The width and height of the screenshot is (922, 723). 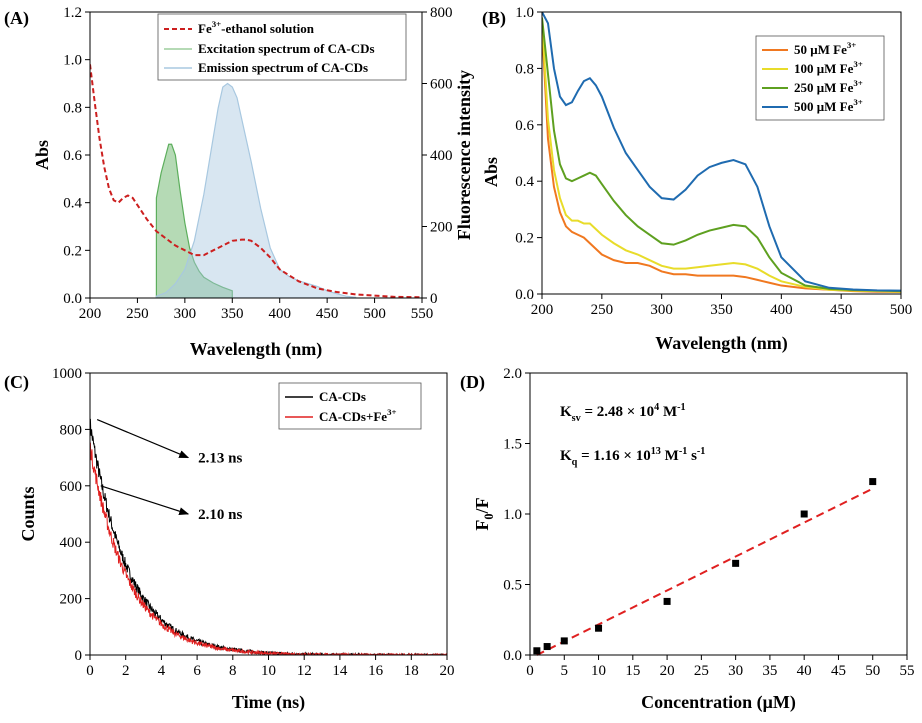 I want to click on panel-a-plot, so click(x=256, y=181).